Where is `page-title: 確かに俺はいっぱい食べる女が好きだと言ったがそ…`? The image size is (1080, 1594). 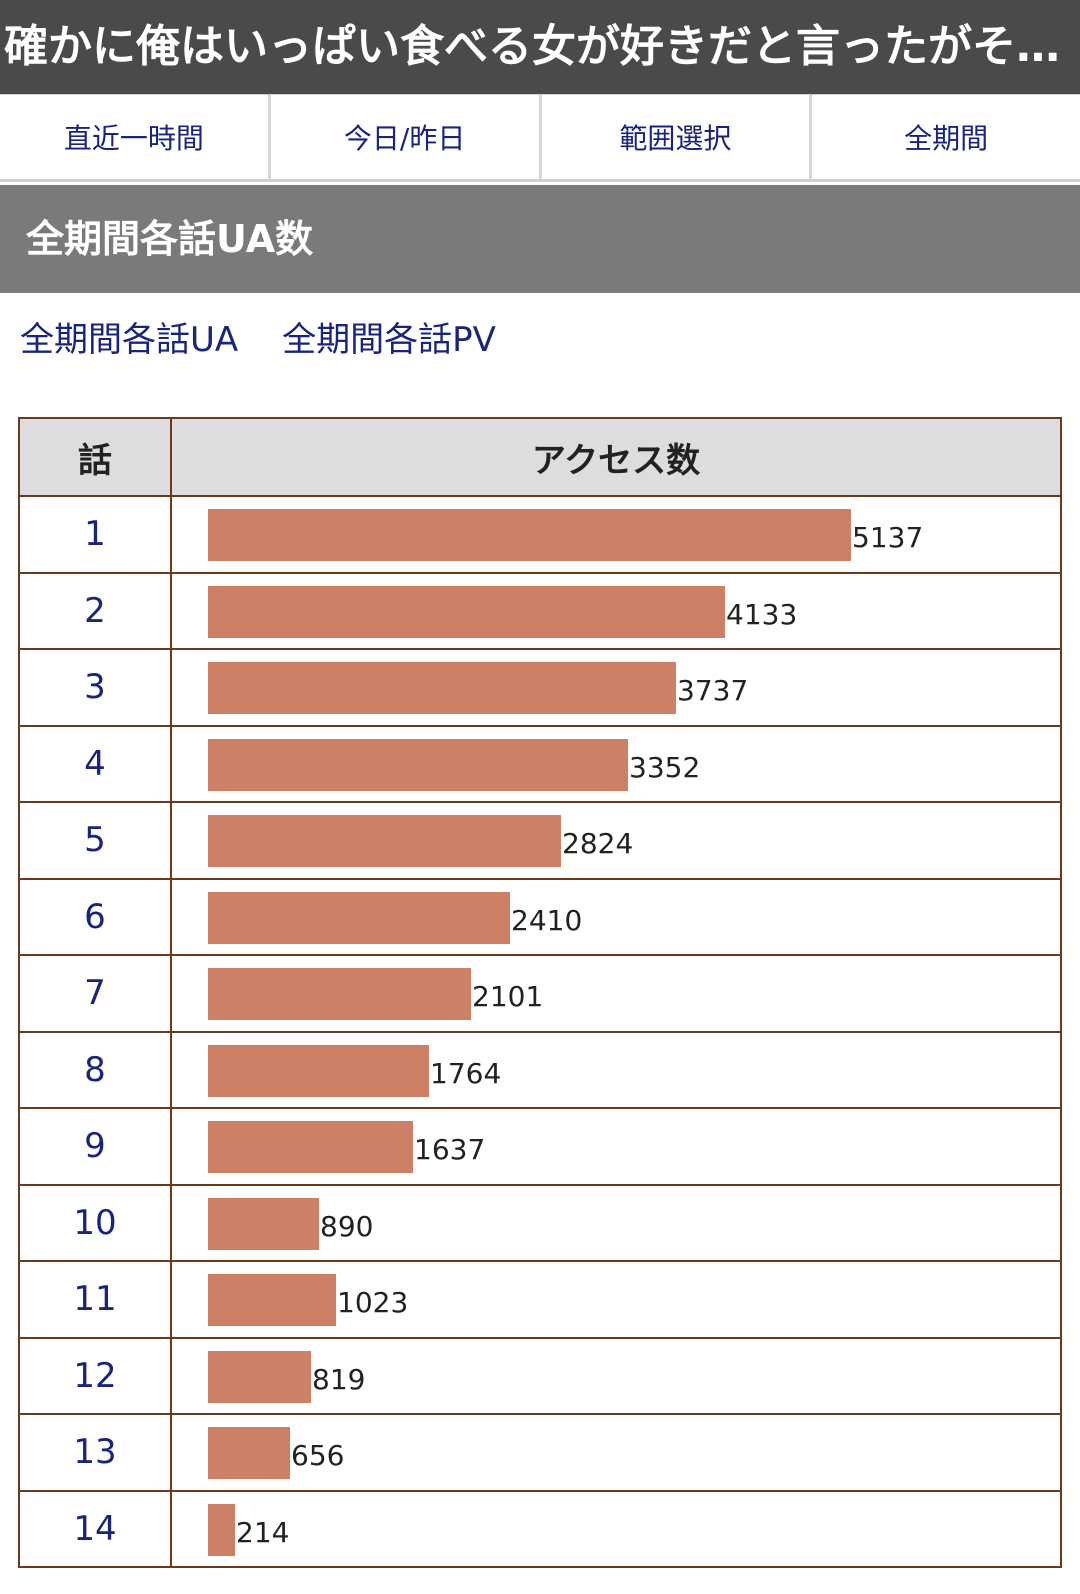 page-title: 確かに俺はいっぱい食べる女が好きだと言ったがそ… is located at coordinates (540, 47).